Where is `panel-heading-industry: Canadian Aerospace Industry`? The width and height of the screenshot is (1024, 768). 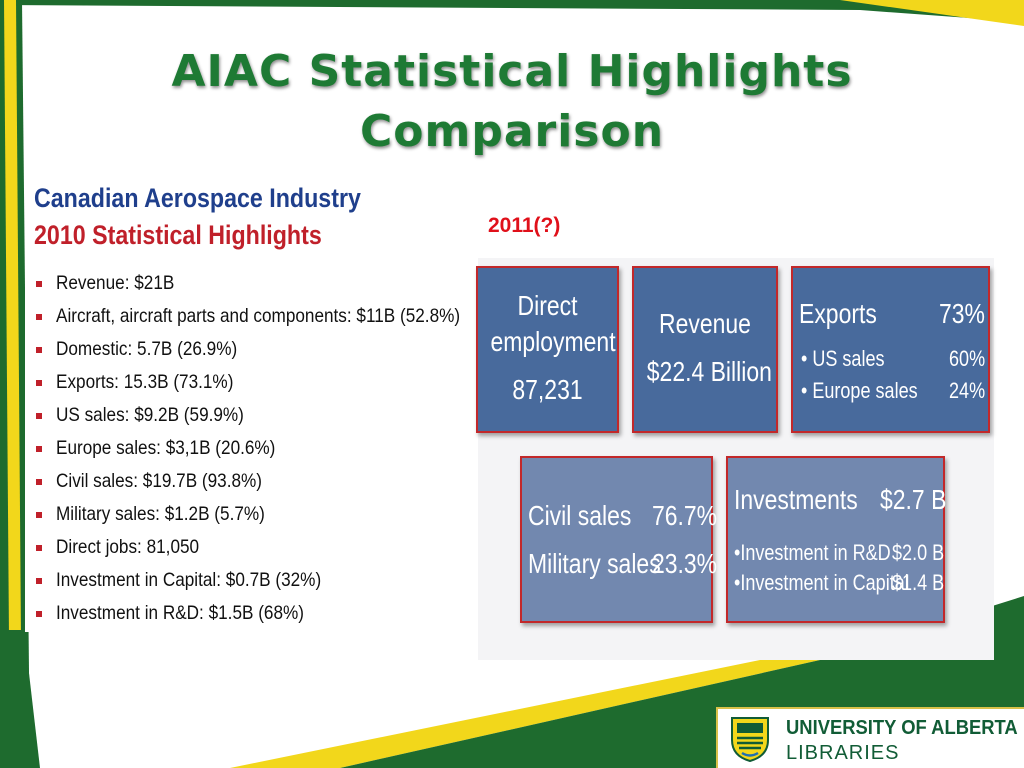
panel-heading-industry: Canadian Aerospace Industry is located at coordinates (197, 198).